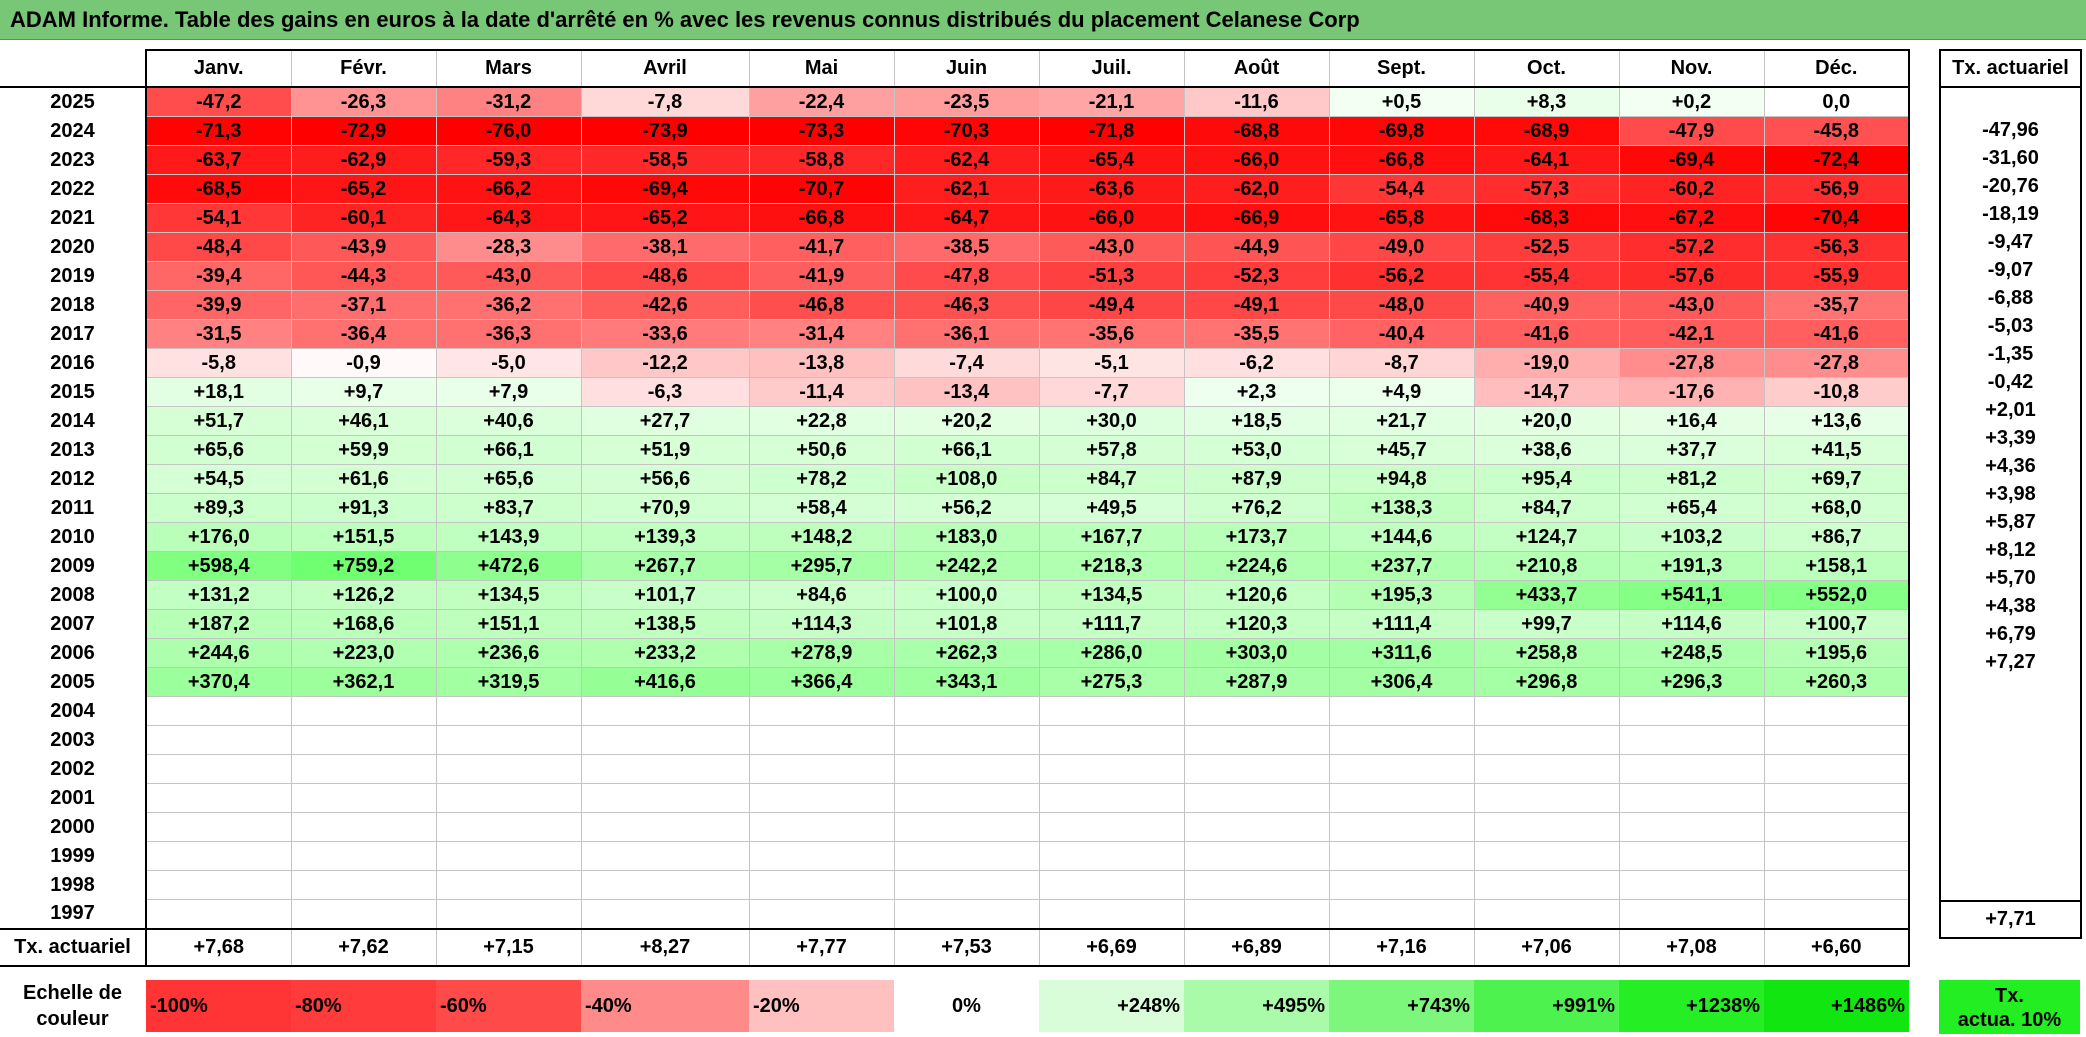 The height and width of the screenshot is (1037, 2086). Describe the element at coordinates (1836, 276) in the screenshot. I see `gain-cell: -55,9` at that location.